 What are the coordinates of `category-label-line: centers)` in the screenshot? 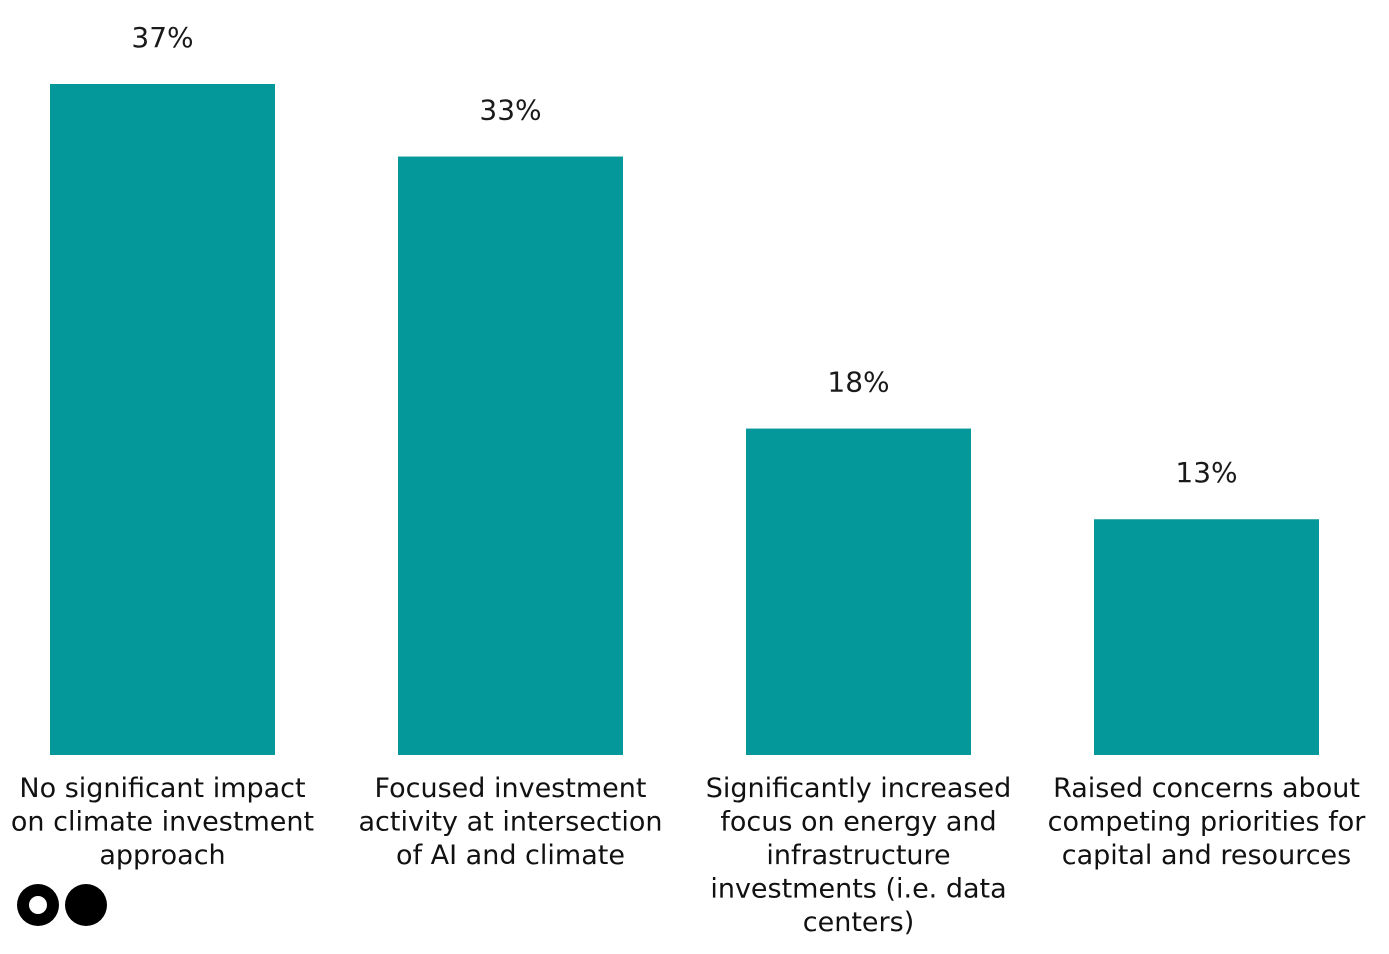 It's located at (858, 922).